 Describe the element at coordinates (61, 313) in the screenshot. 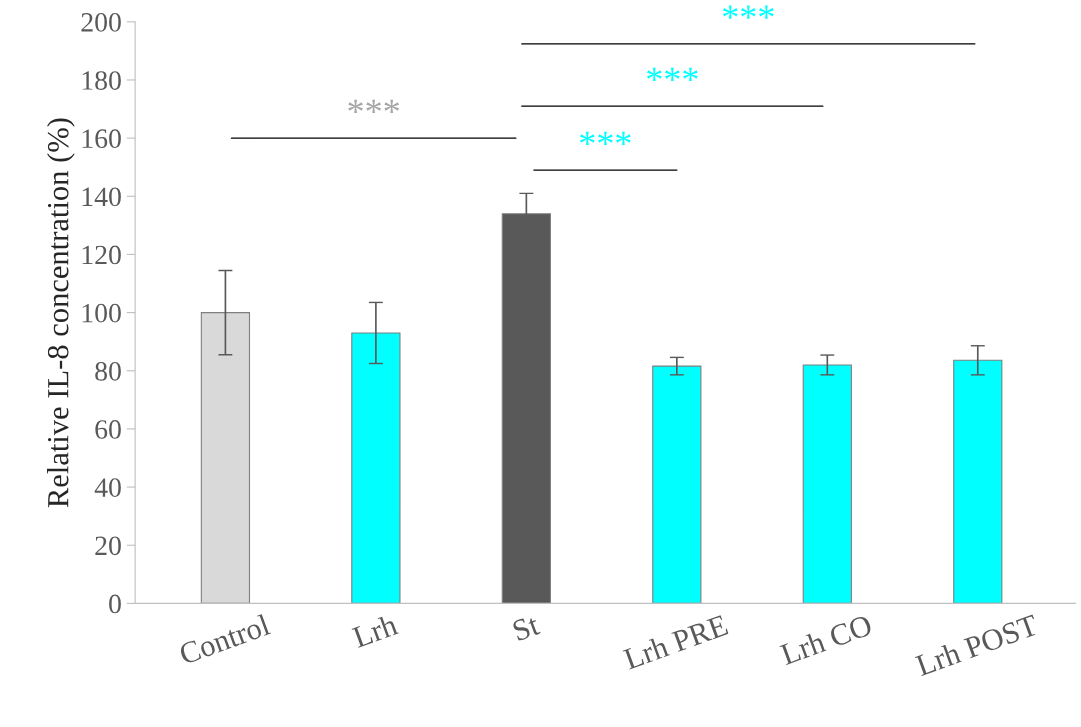

I see `y-axis-title: Relative IL-8 concentration (%)` at that location.